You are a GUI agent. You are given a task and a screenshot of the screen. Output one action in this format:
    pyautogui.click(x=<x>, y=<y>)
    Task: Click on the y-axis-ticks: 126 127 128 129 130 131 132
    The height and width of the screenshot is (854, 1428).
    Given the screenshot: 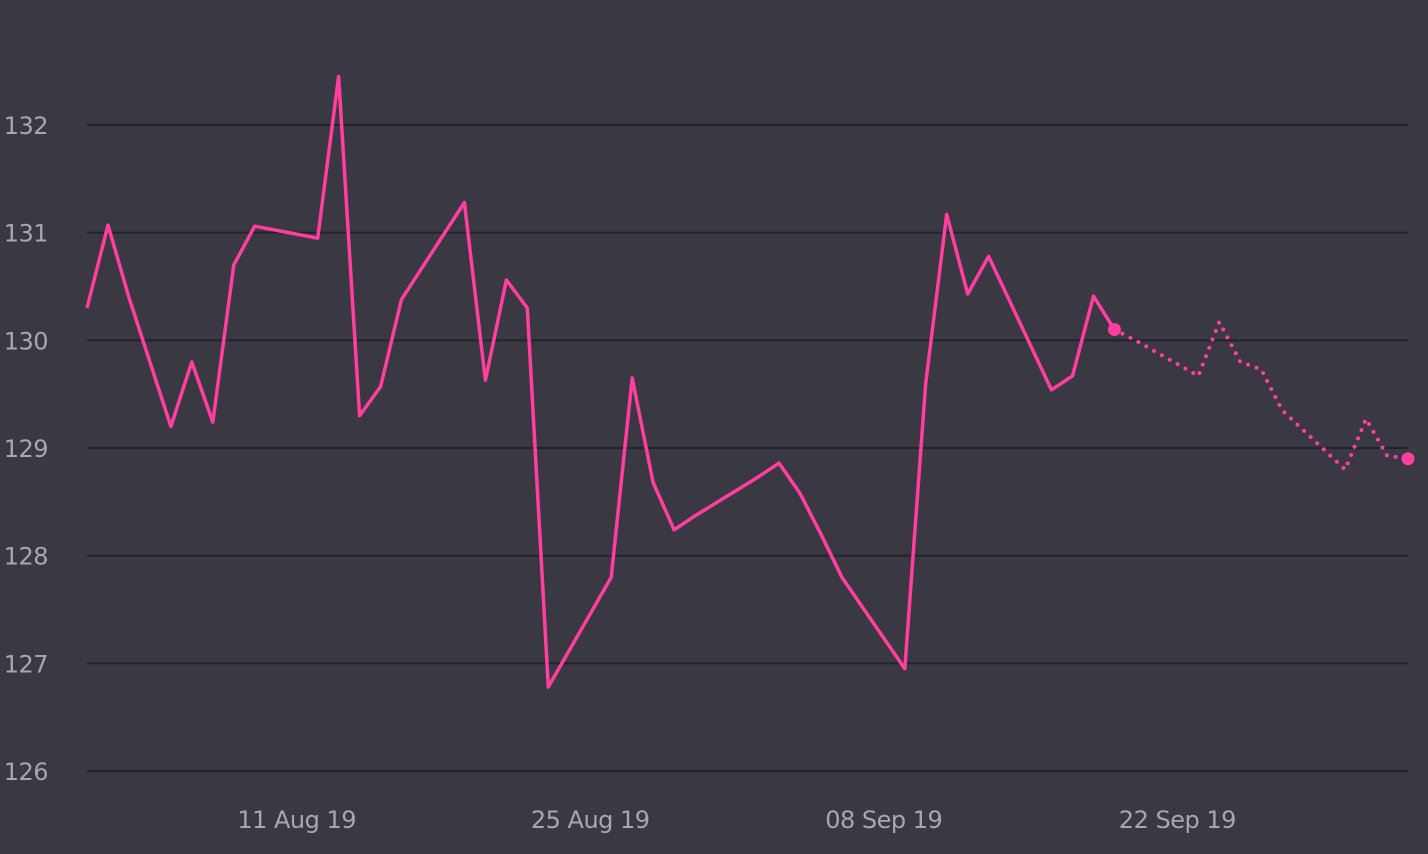 What is the action you would take?
    pyautogui.click(x=26, y=449)
    